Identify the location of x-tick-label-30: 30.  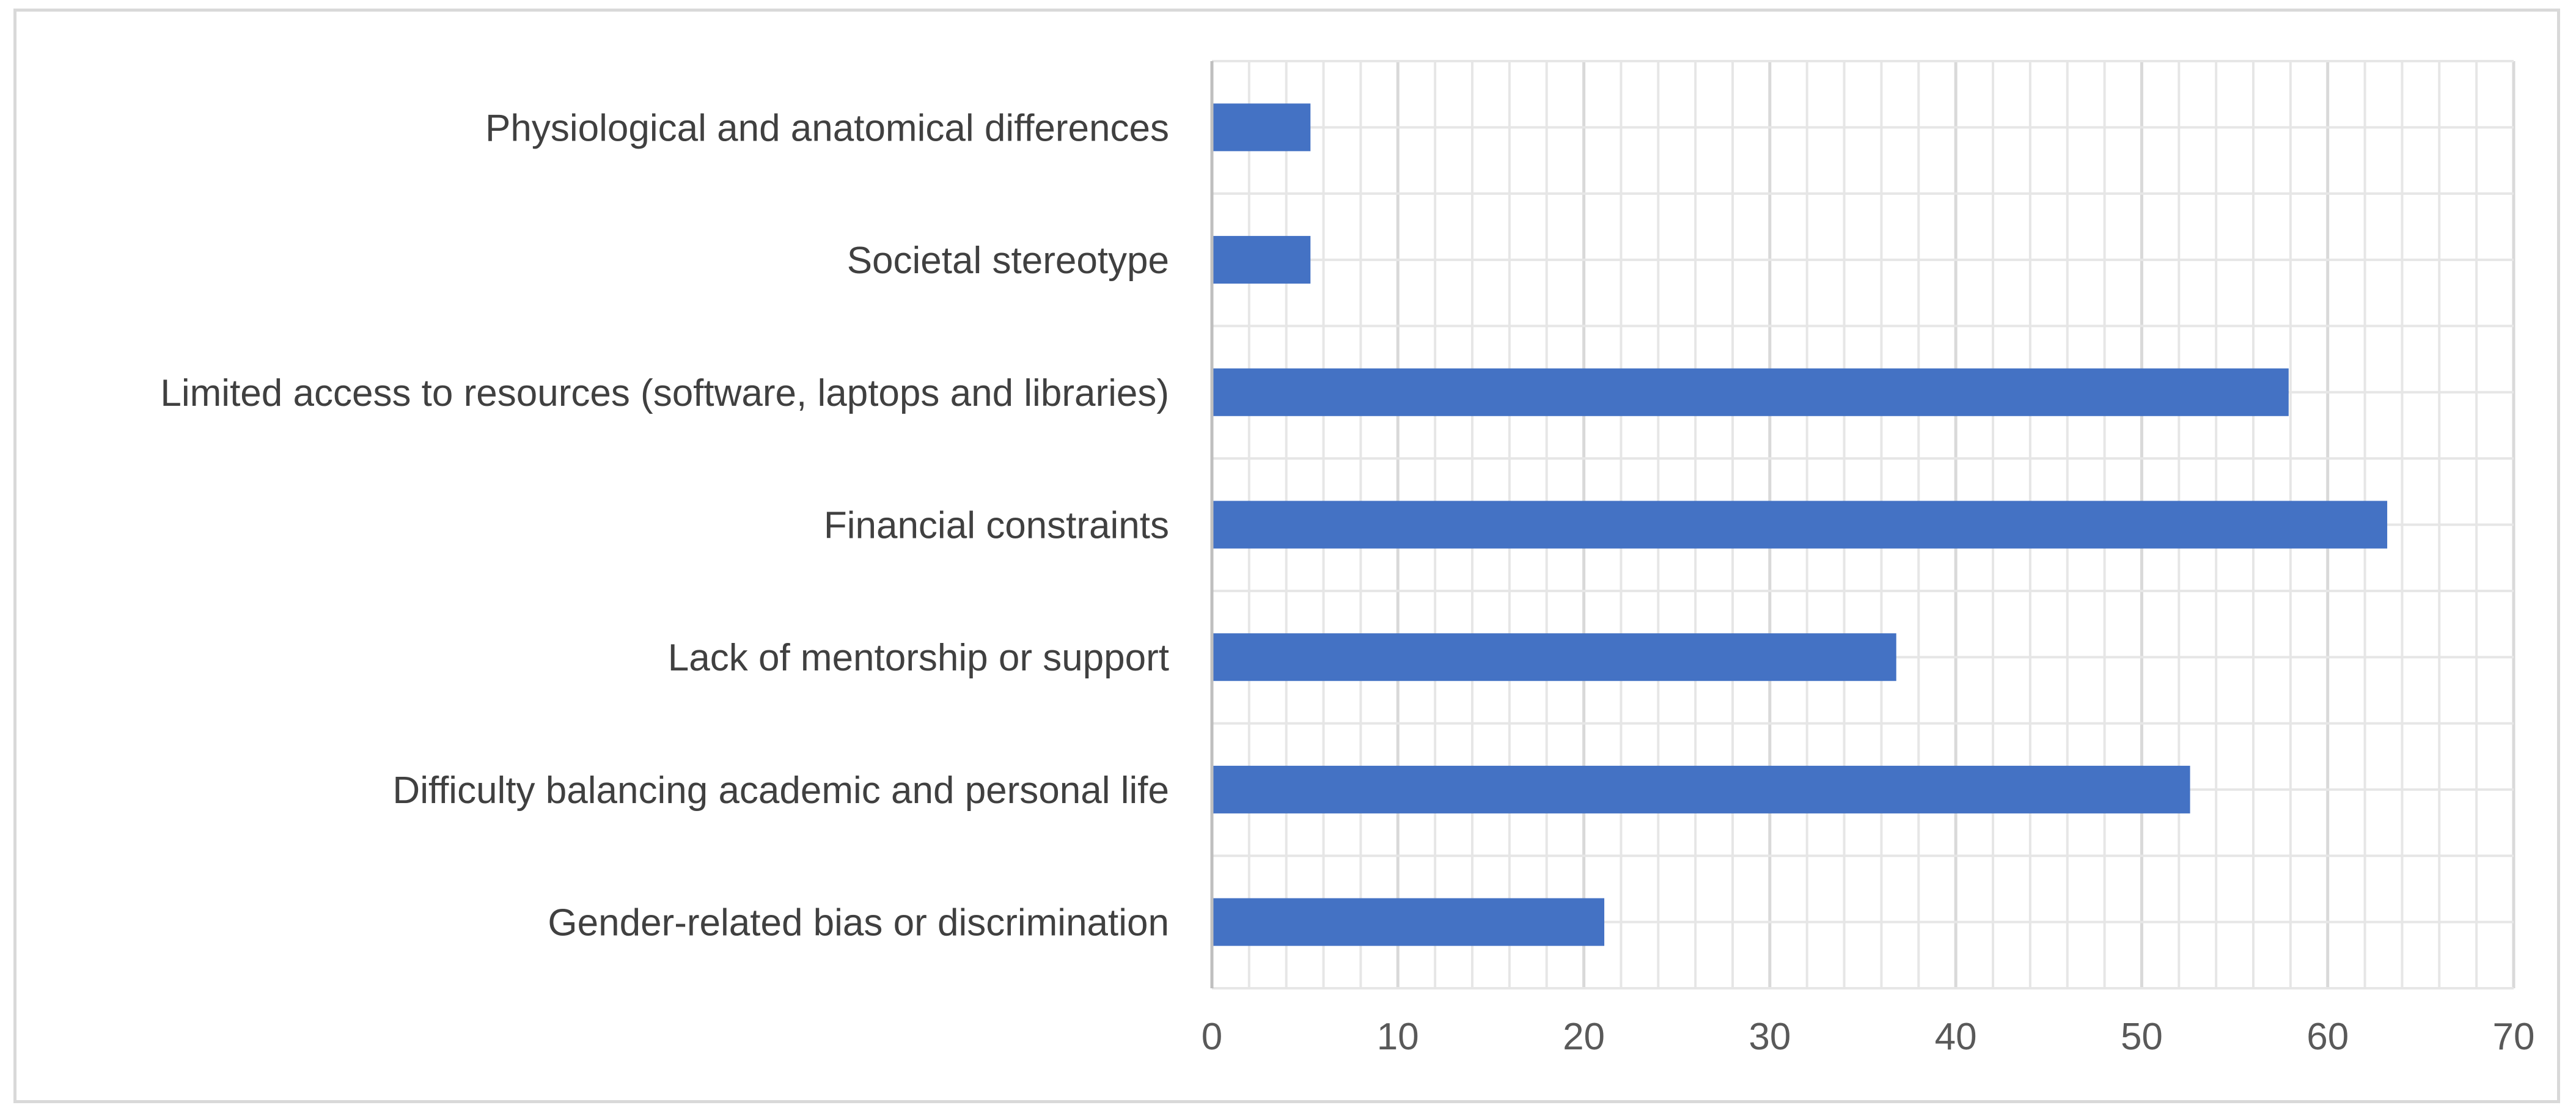
(1770, 1037).